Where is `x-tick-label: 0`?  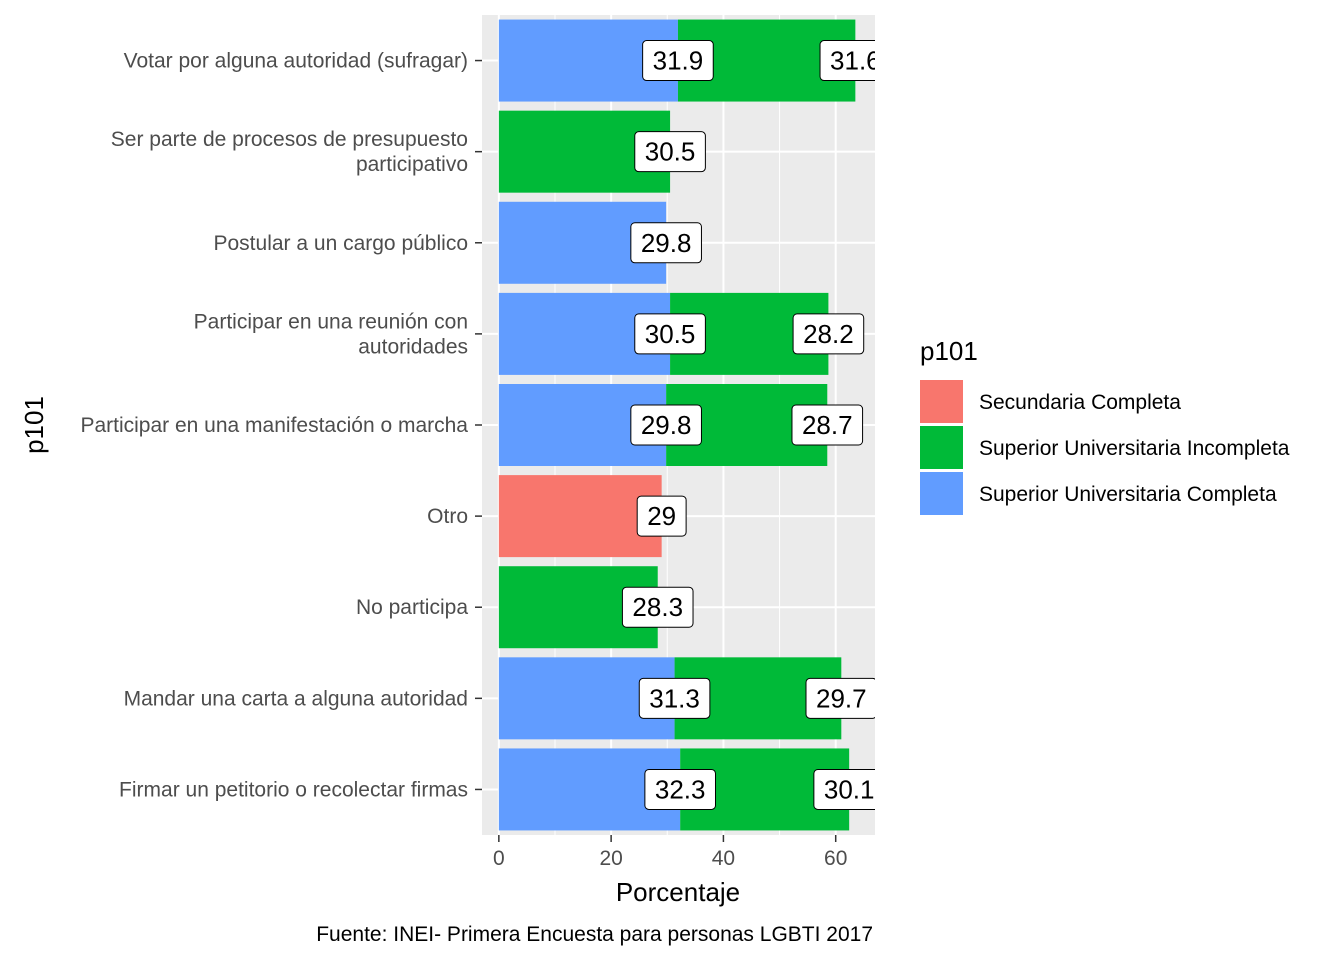 x-tick-label: 0 is located at coordinates (499, 858).